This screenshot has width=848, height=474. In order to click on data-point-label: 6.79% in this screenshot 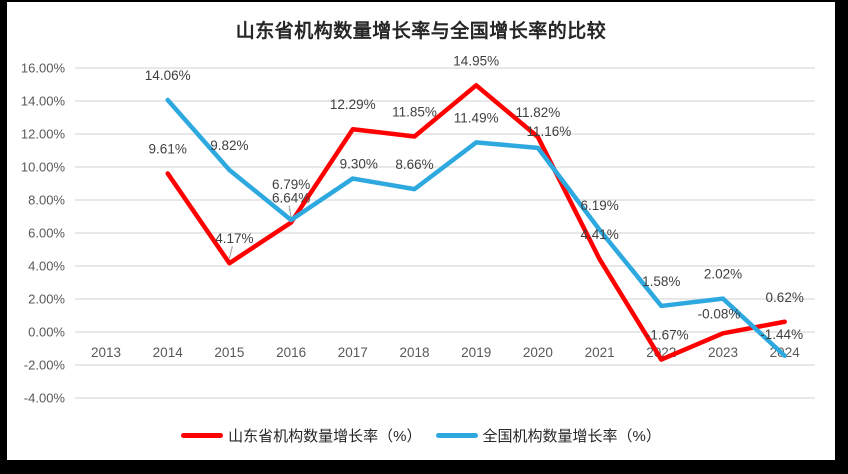, I will do `click(291, 184)`.